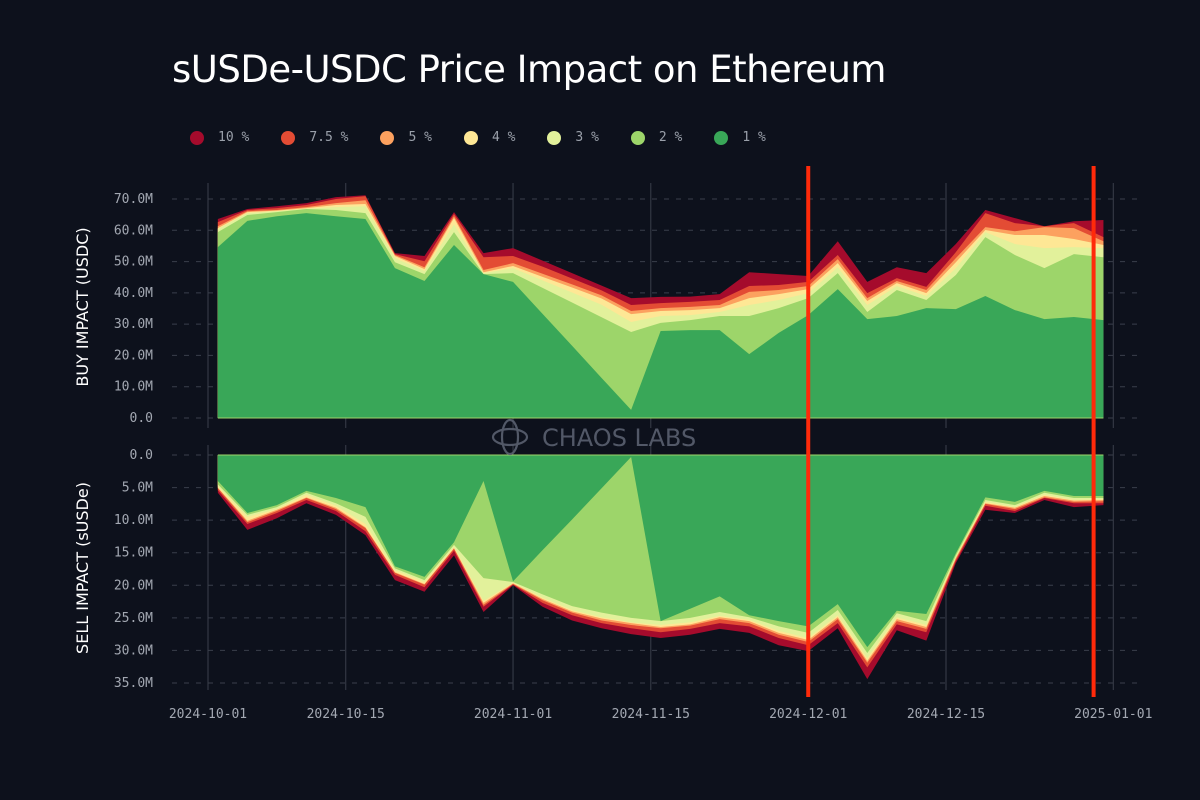 The width and height of the screenshot is (1200, 800). I want to click on legend-item-2: 2 %, so click(656, 137).